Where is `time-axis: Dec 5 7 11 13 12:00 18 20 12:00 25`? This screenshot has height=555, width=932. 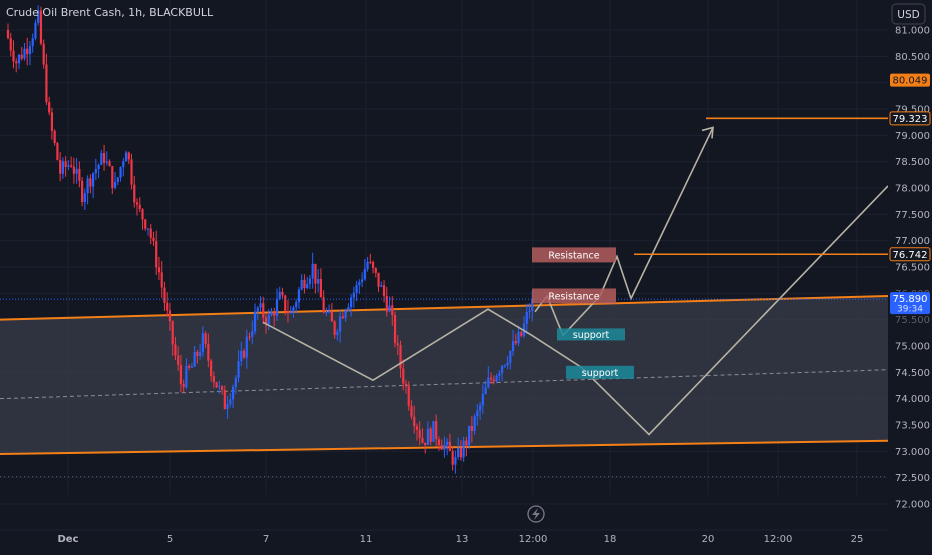 time-axis: Dec 5 7 11 13 12:00 18 20 12:00 25 is located at coordinates (444, 537).